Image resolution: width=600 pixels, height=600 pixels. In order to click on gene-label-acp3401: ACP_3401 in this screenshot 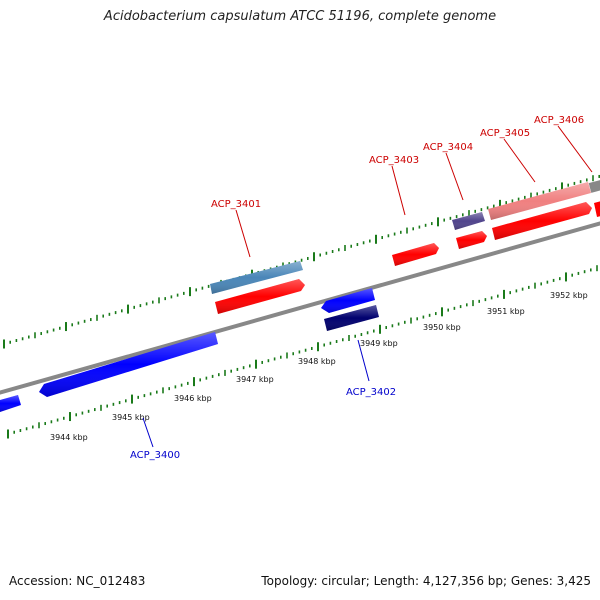, I will do `click(236, 204)`.